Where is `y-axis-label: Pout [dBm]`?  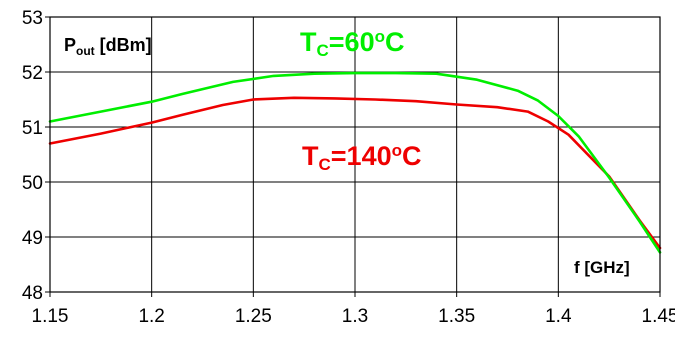
y-axis-label: Pout [dBm] is located at coordinates (108, 46).